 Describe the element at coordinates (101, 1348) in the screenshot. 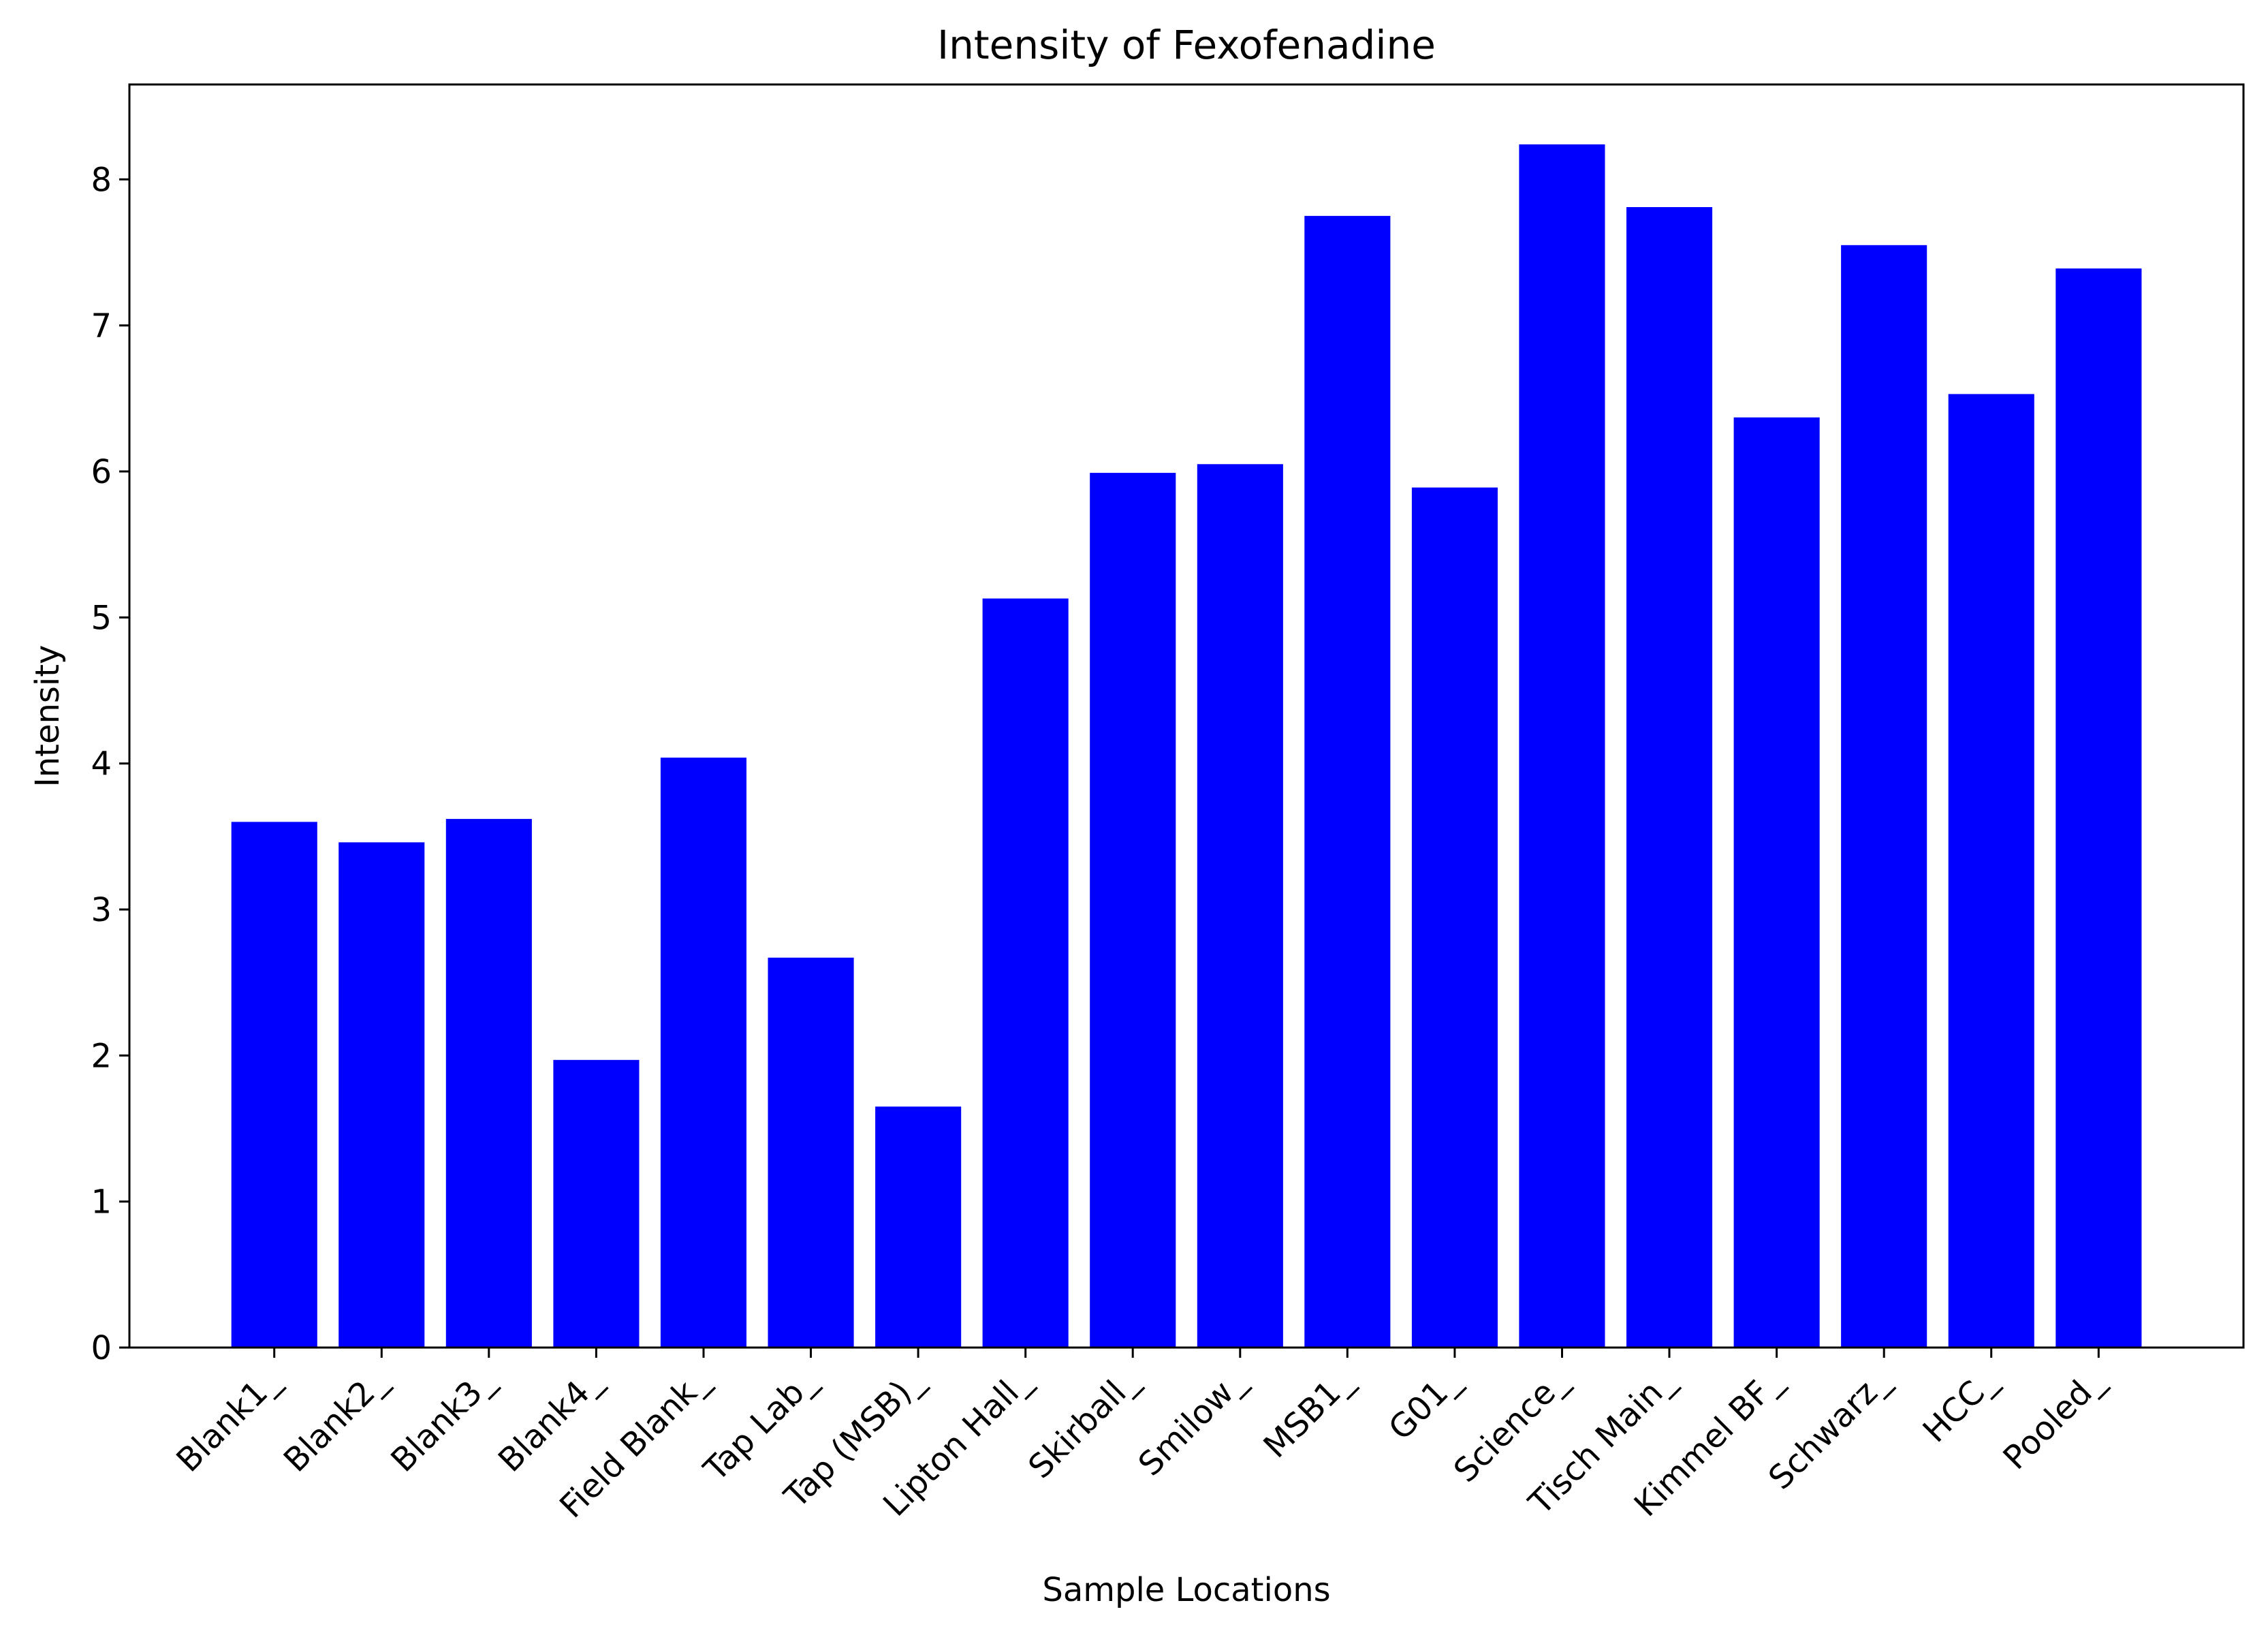

I see `y-tick-label-0: 0` at that location.